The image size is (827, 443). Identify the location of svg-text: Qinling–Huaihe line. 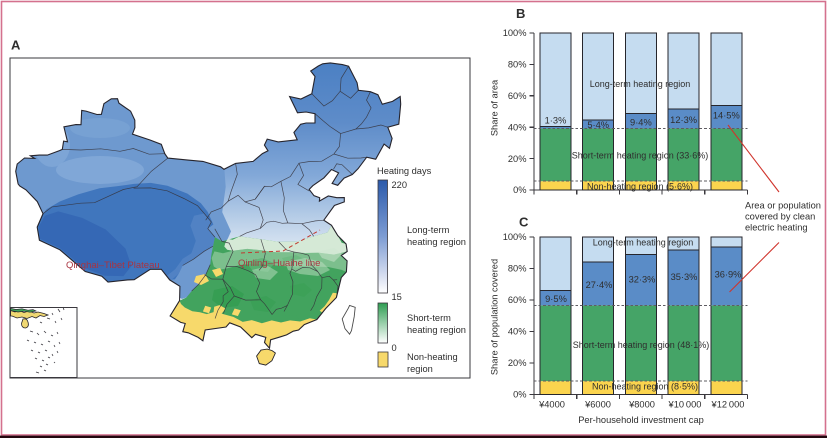
(279, 263).